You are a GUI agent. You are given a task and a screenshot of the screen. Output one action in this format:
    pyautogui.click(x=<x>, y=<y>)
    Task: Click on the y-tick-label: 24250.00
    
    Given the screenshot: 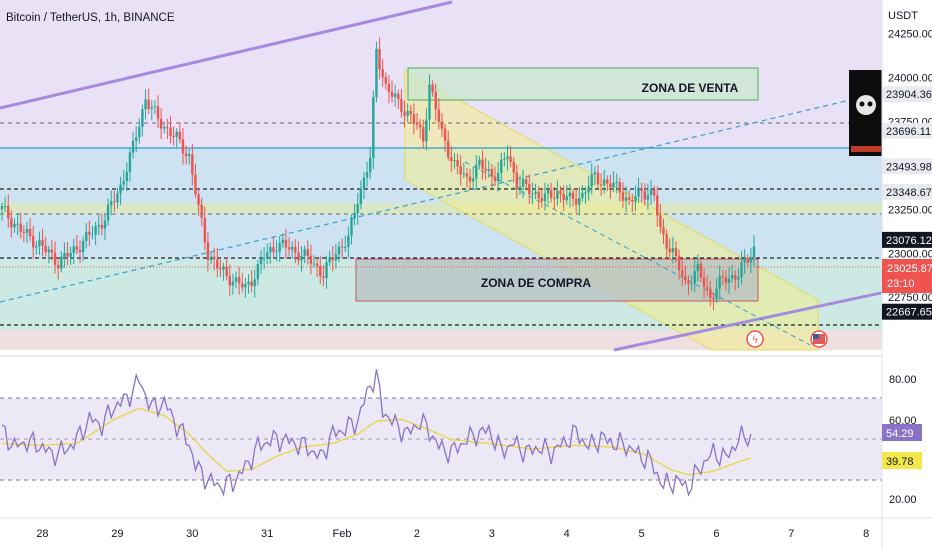 What is the action you would take?
    pyautogui.click(x=910, y=34)
    